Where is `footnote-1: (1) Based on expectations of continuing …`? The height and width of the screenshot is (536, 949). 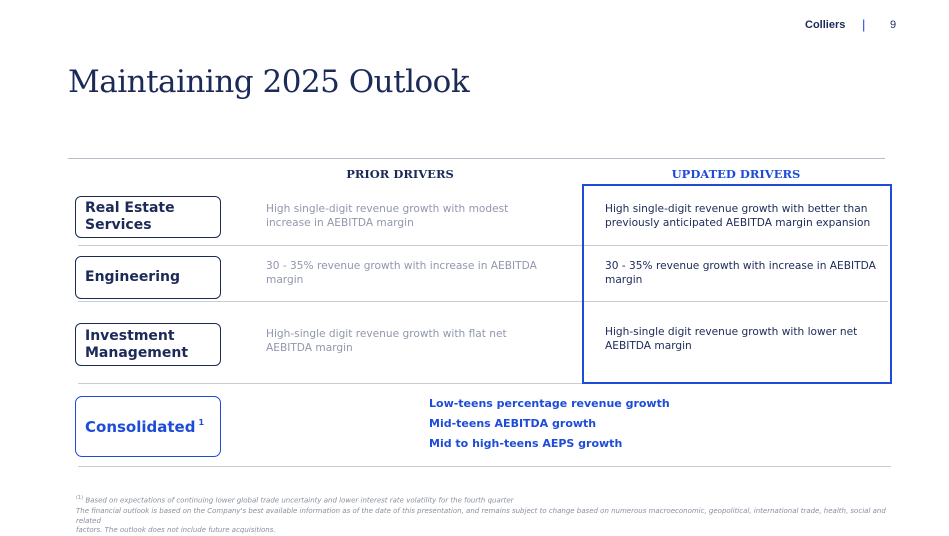
footnote-1: (1) Based on expectations of continuing … is located at coordinates (491, 500).